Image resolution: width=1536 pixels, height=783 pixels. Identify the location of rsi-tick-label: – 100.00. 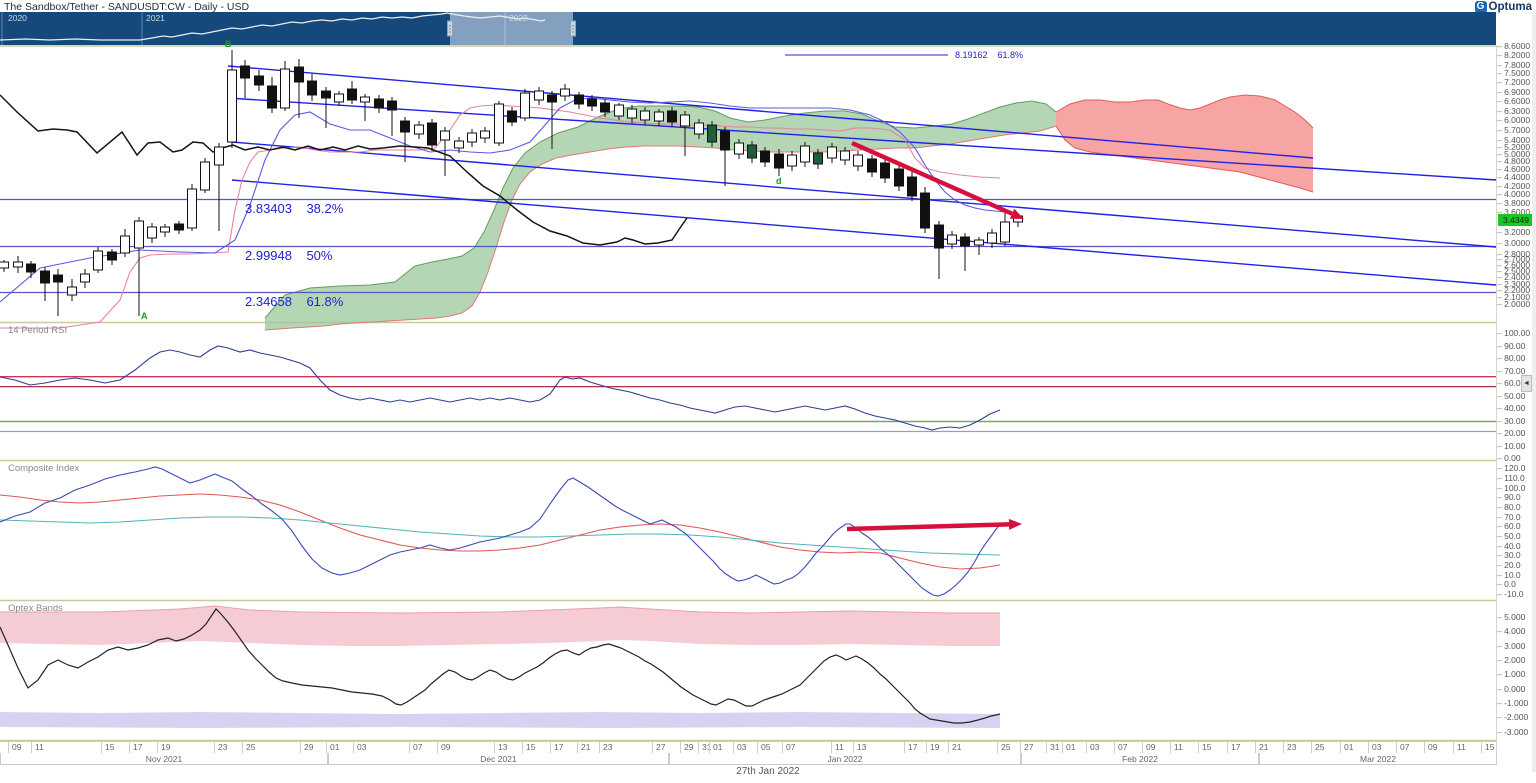
(1513, 333).